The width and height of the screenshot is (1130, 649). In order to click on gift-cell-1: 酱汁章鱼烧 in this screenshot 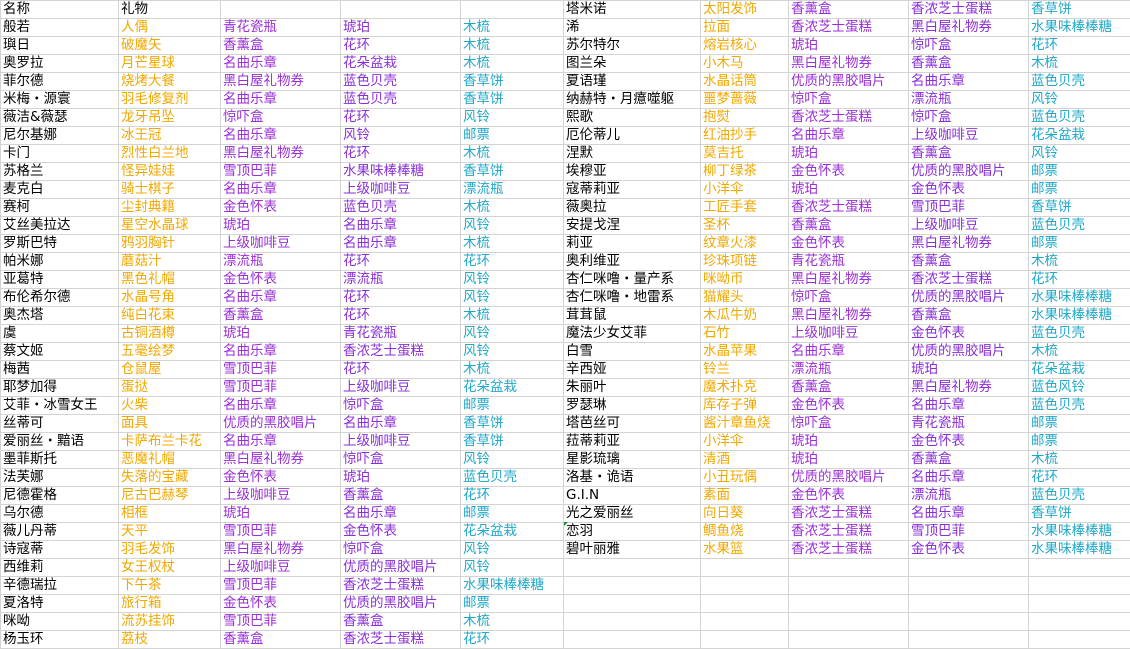, I will do `click(745, 424)`.